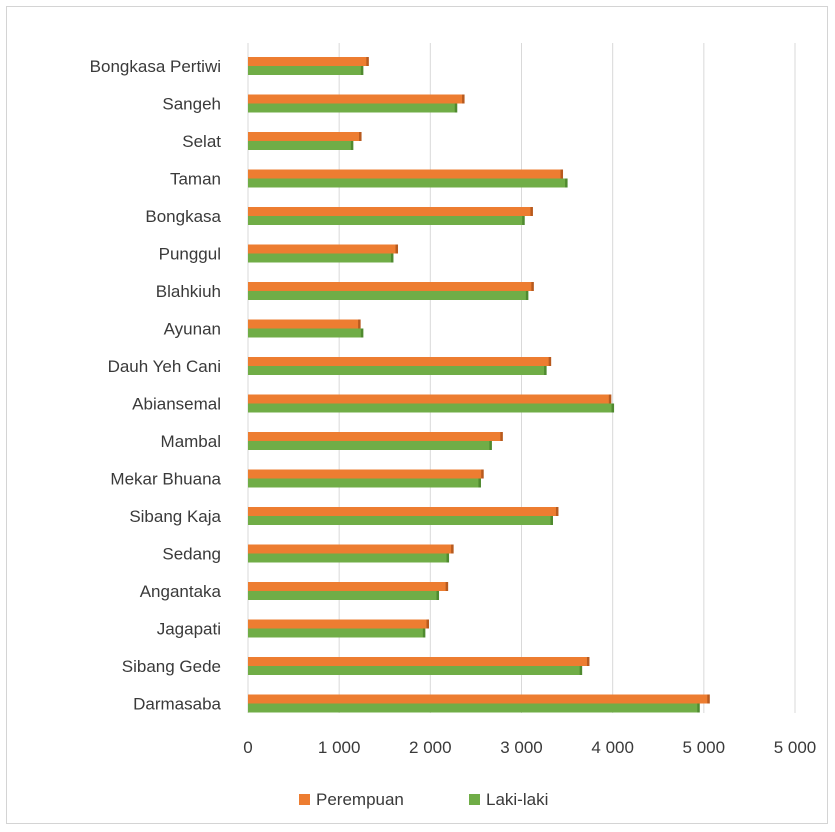  What do you see at coordinates (360, 799) in the screenshot?
I see `legend-label-0: Perempuan` at bounding box center [360, 799].